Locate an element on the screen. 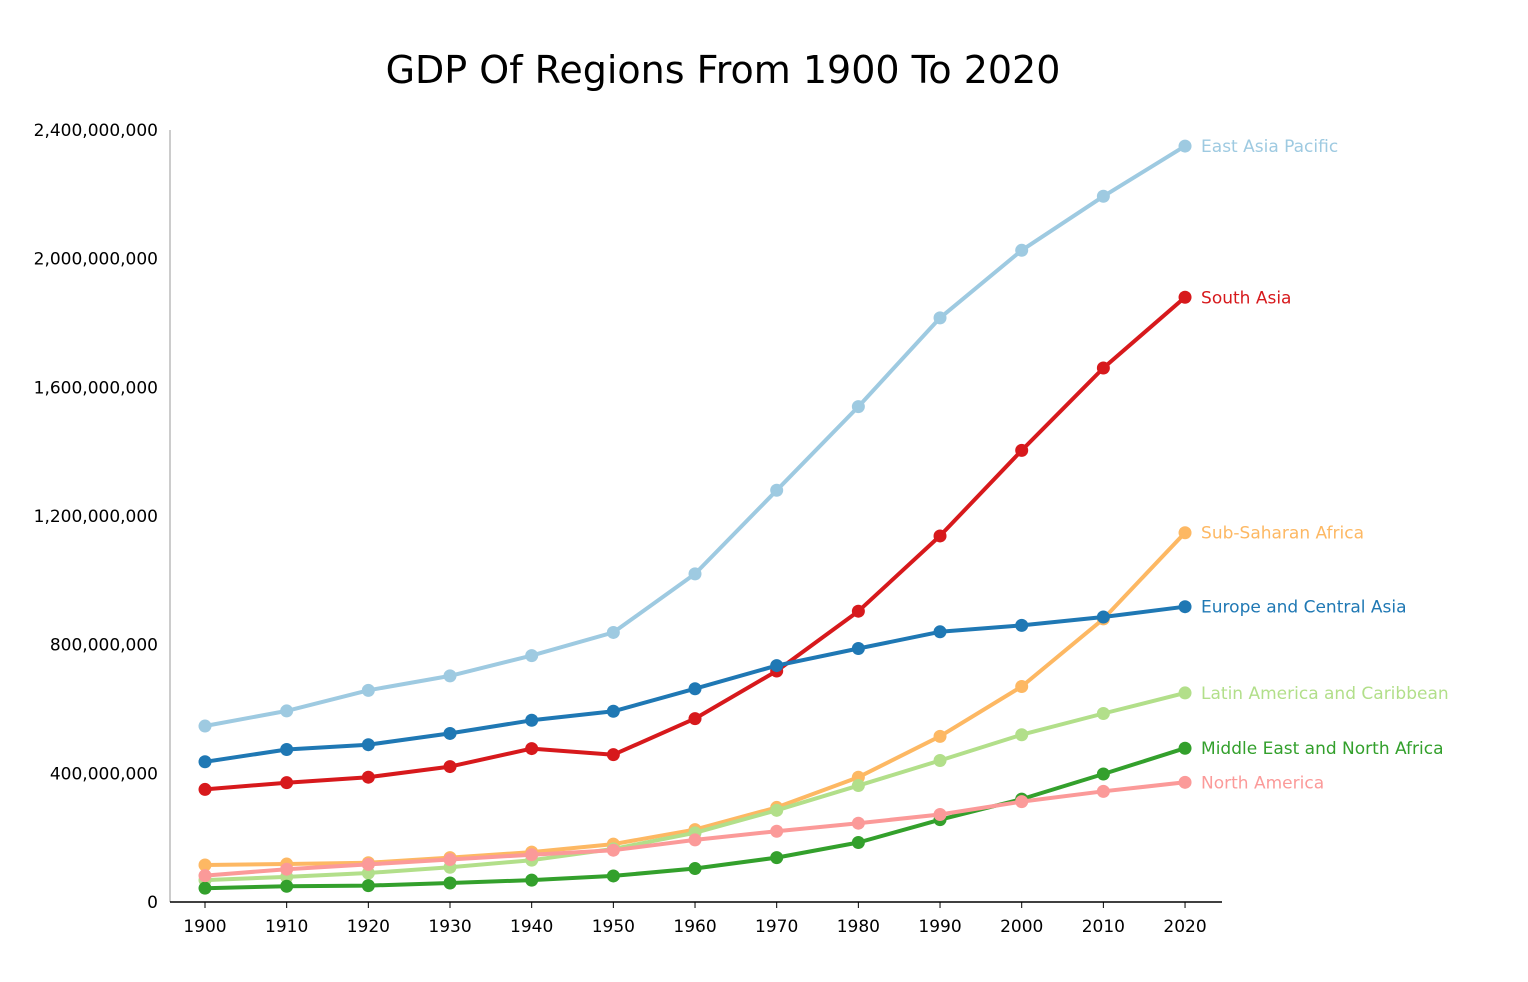 Image resolution: width=1528 pixels, height=982 pixels. y-tick-label: 0 is located at coordinates (152, 903).